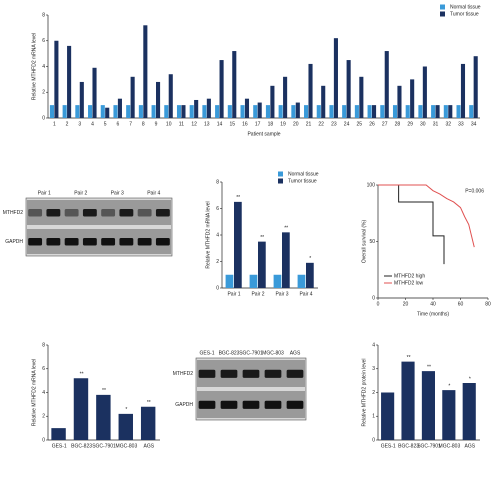 This screenshot has width=500, height=500. I want to click on y-tick-label: 8, so click(217, 182).